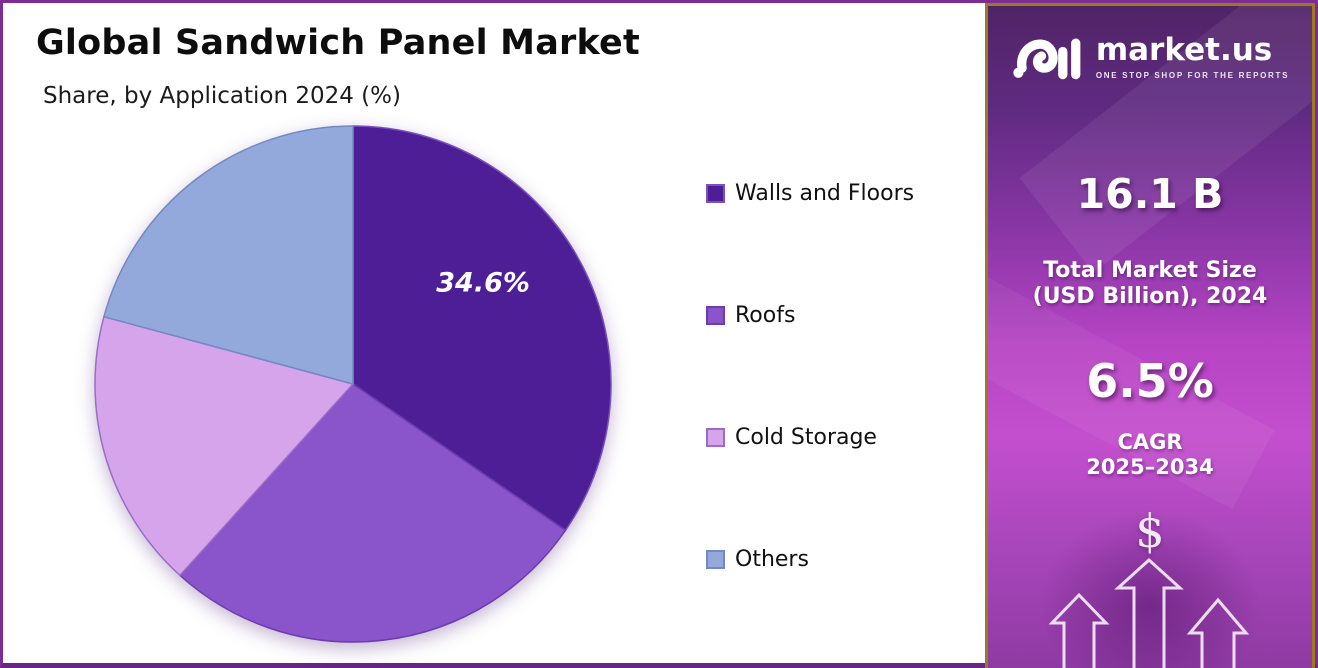 This screenshot has height=668, width=1318. I want to click on cagr-caption-line2: 2025–2034, so click(1150, 467).